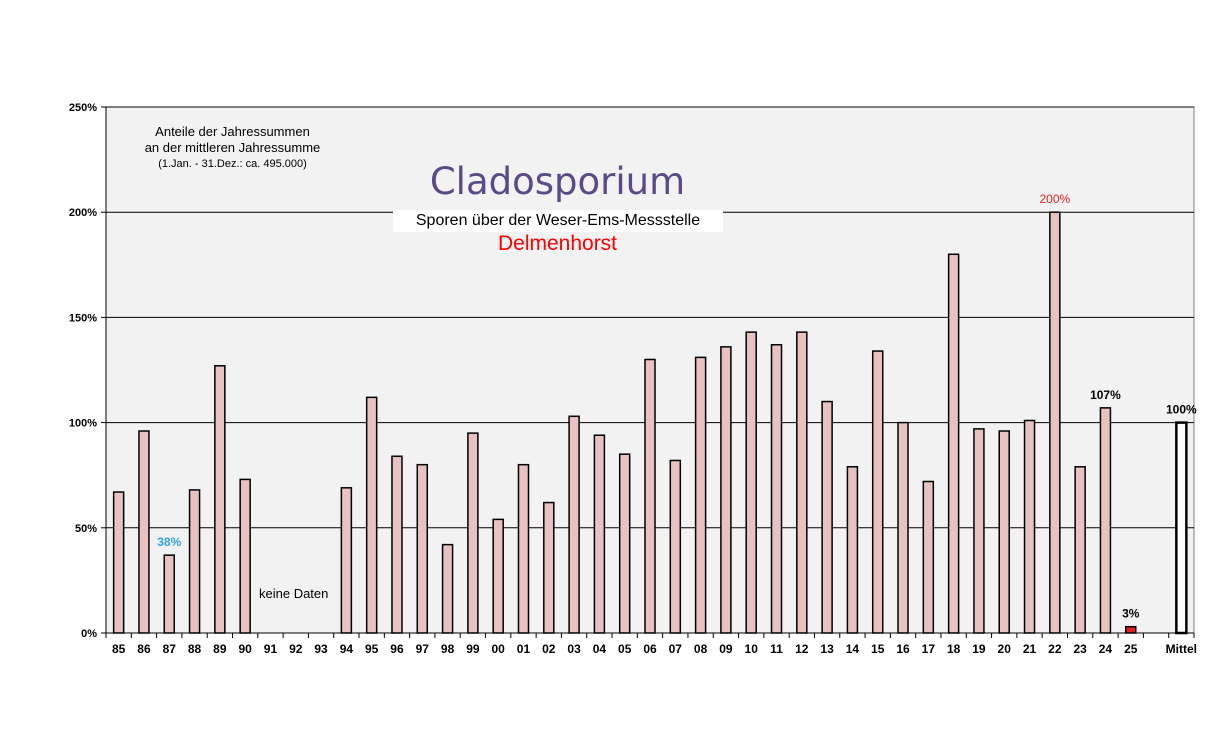 This screenshot has width=1213, height=754. I want to click on x-tick-label: 08, so click(701, 649).